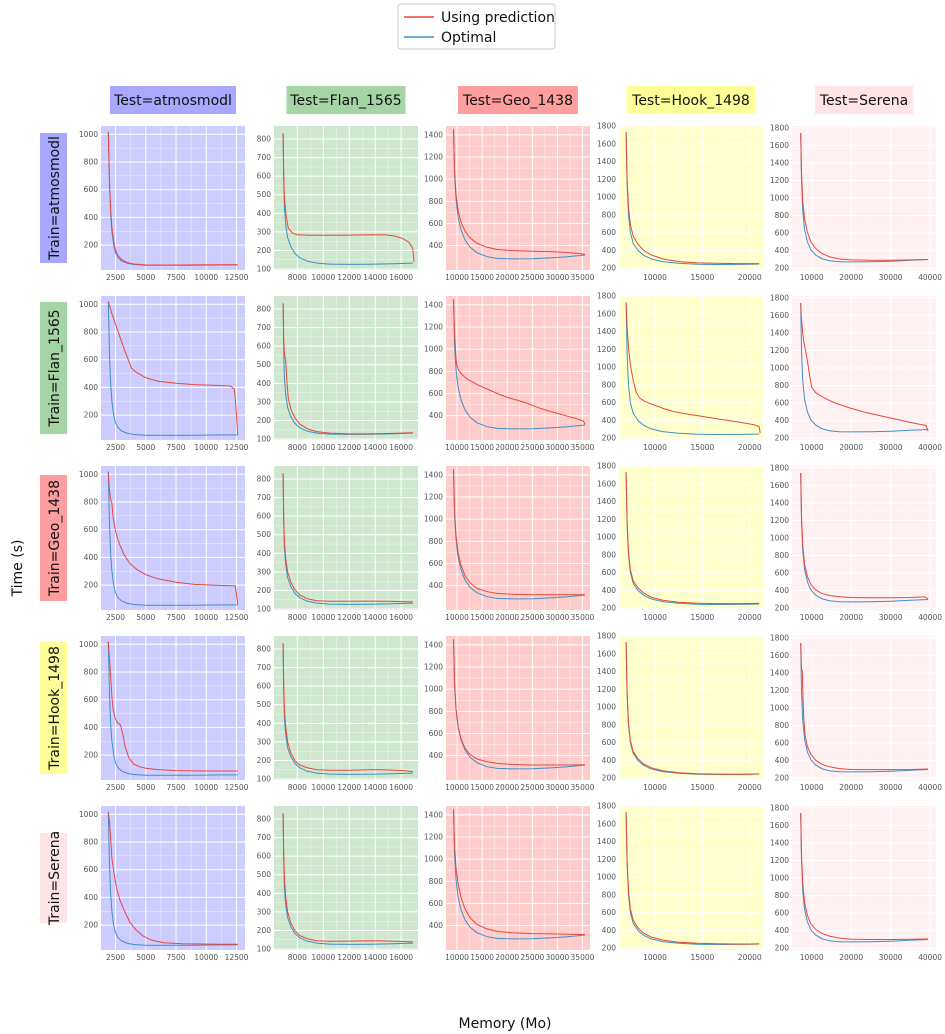  I want to click on x-tick-label: 16000, so click(401, 957).